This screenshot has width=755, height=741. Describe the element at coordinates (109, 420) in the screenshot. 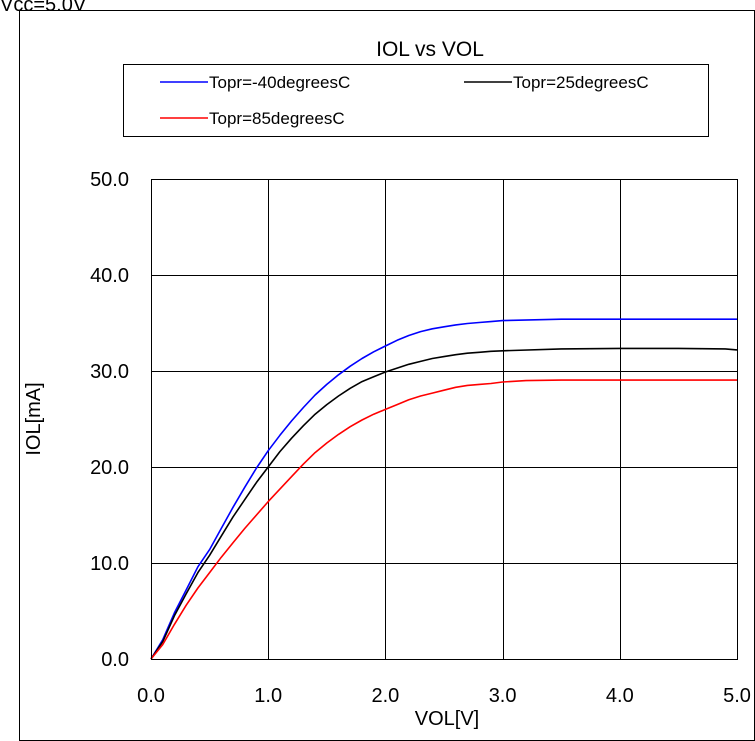

I see `y-axis-ticks: 0.0 10.0 20.0 30.0 40.0 50.0` at that location.